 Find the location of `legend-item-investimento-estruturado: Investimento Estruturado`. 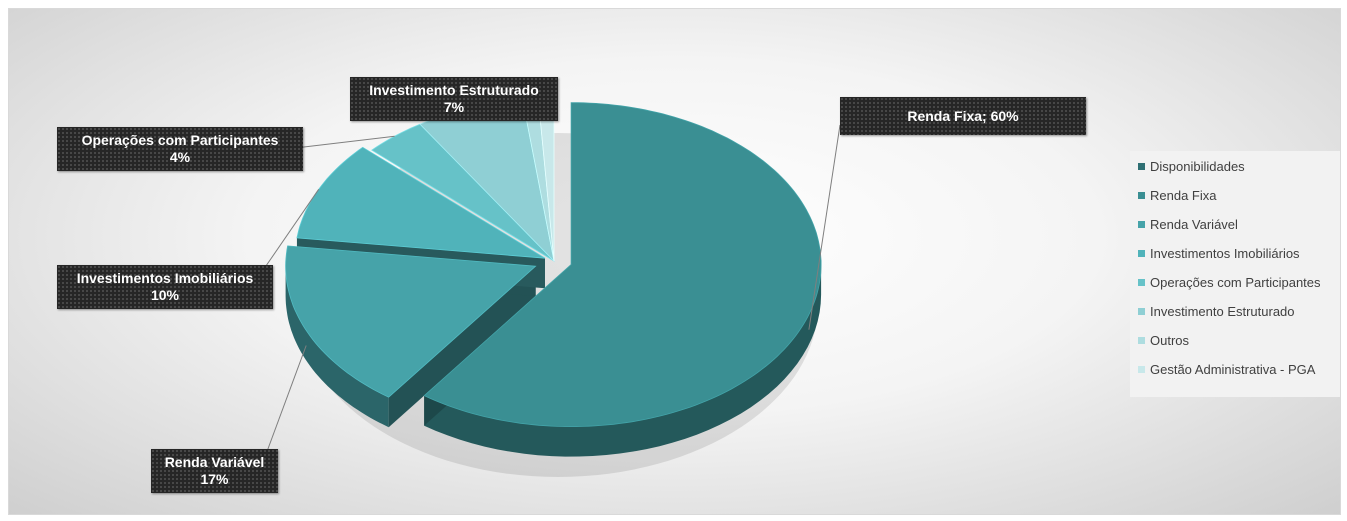

legend-item-investimento-estruturado: Investimento Estruturado is located at coordinates (1216, 311).